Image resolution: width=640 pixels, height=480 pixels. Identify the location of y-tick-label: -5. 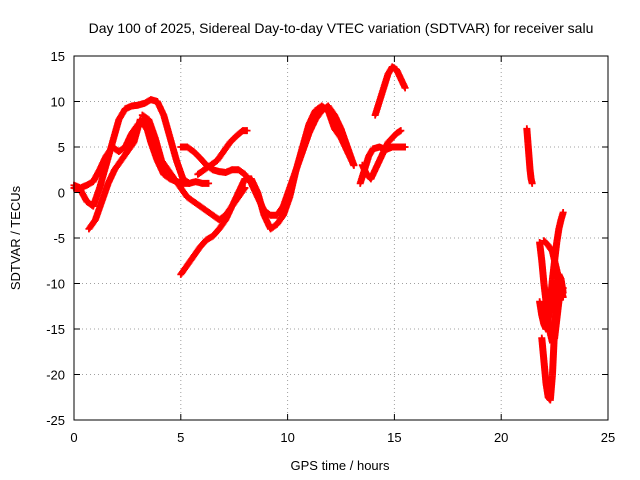
(59, 238).